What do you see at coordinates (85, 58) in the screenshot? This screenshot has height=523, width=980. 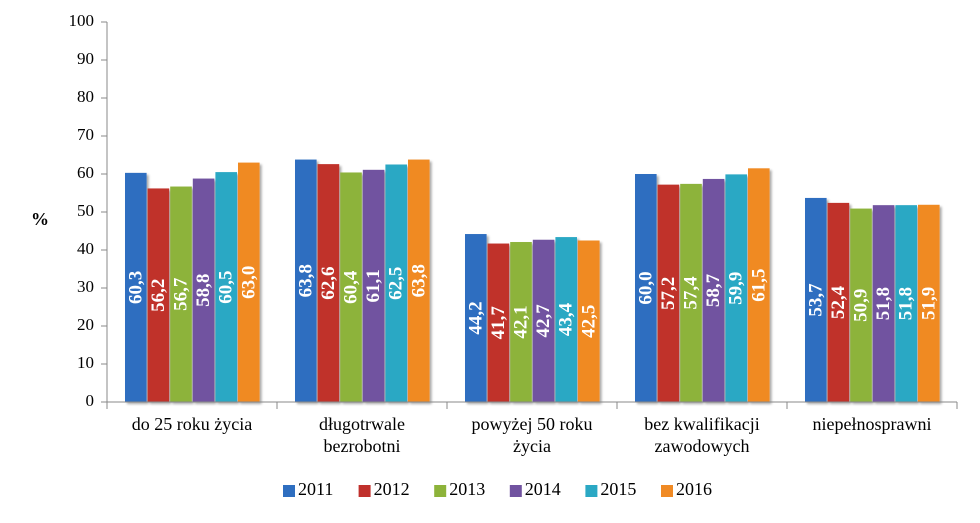 I see `y-tick-label: 90` at bounding box center [85, 58].